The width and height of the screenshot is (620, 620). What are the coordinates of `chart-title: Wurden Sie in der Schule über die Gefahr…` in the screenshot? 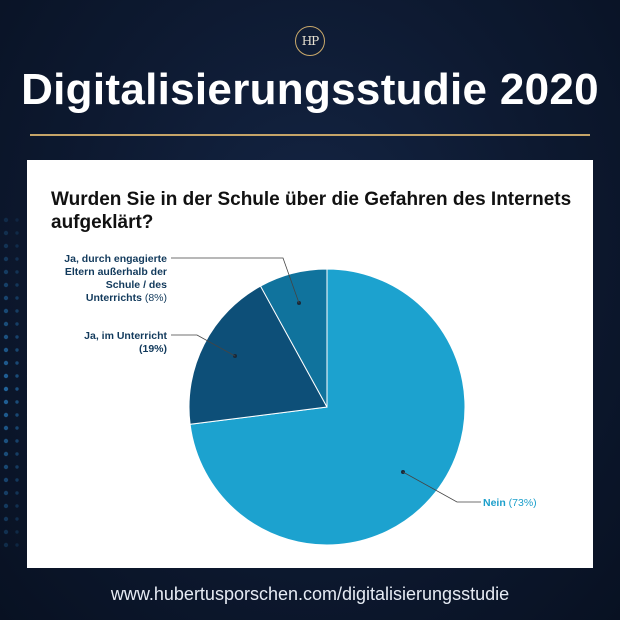 It's located at (311, 211).